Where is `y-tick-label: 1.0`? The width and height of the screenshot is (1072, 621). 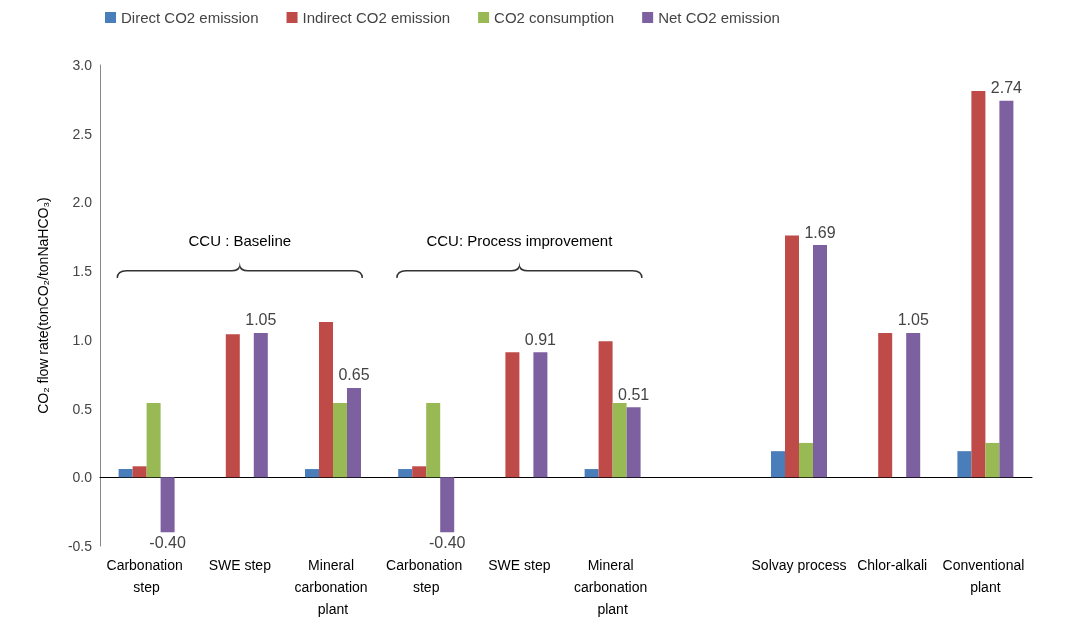 y-tick-label: 1.0 is located at coordinates (82, 339).